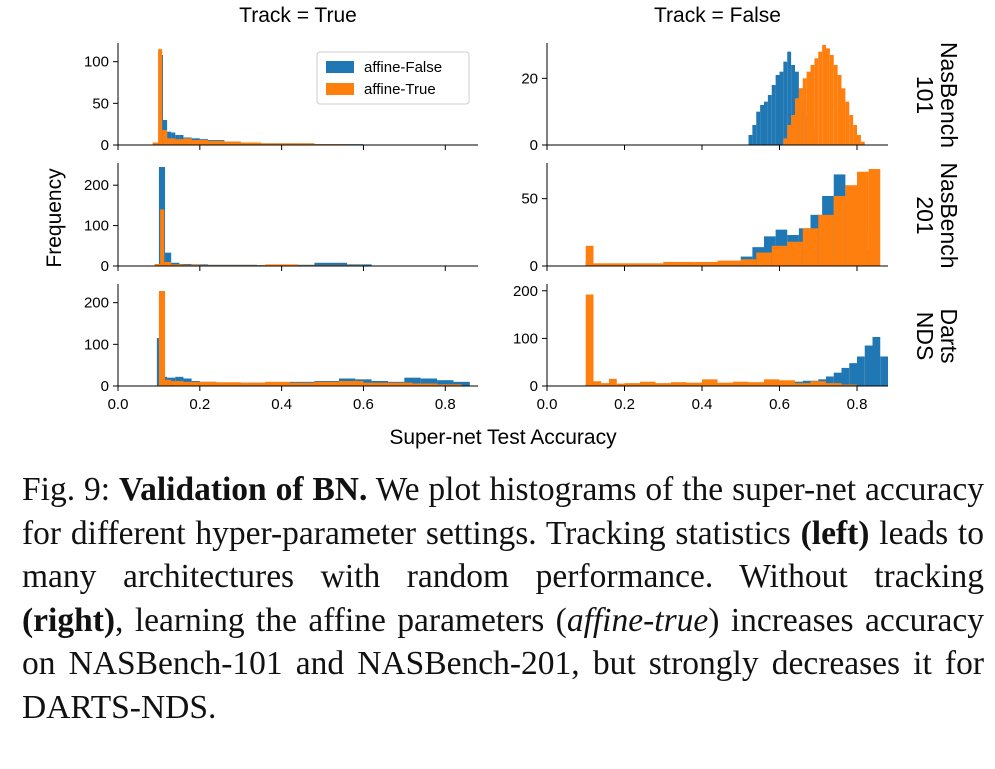 The image size is (995, 769). What do you see at coordinates (340, 89) in the screenshot?
I see `legend-swatch-affine-true` at bounding box center [340, 89].